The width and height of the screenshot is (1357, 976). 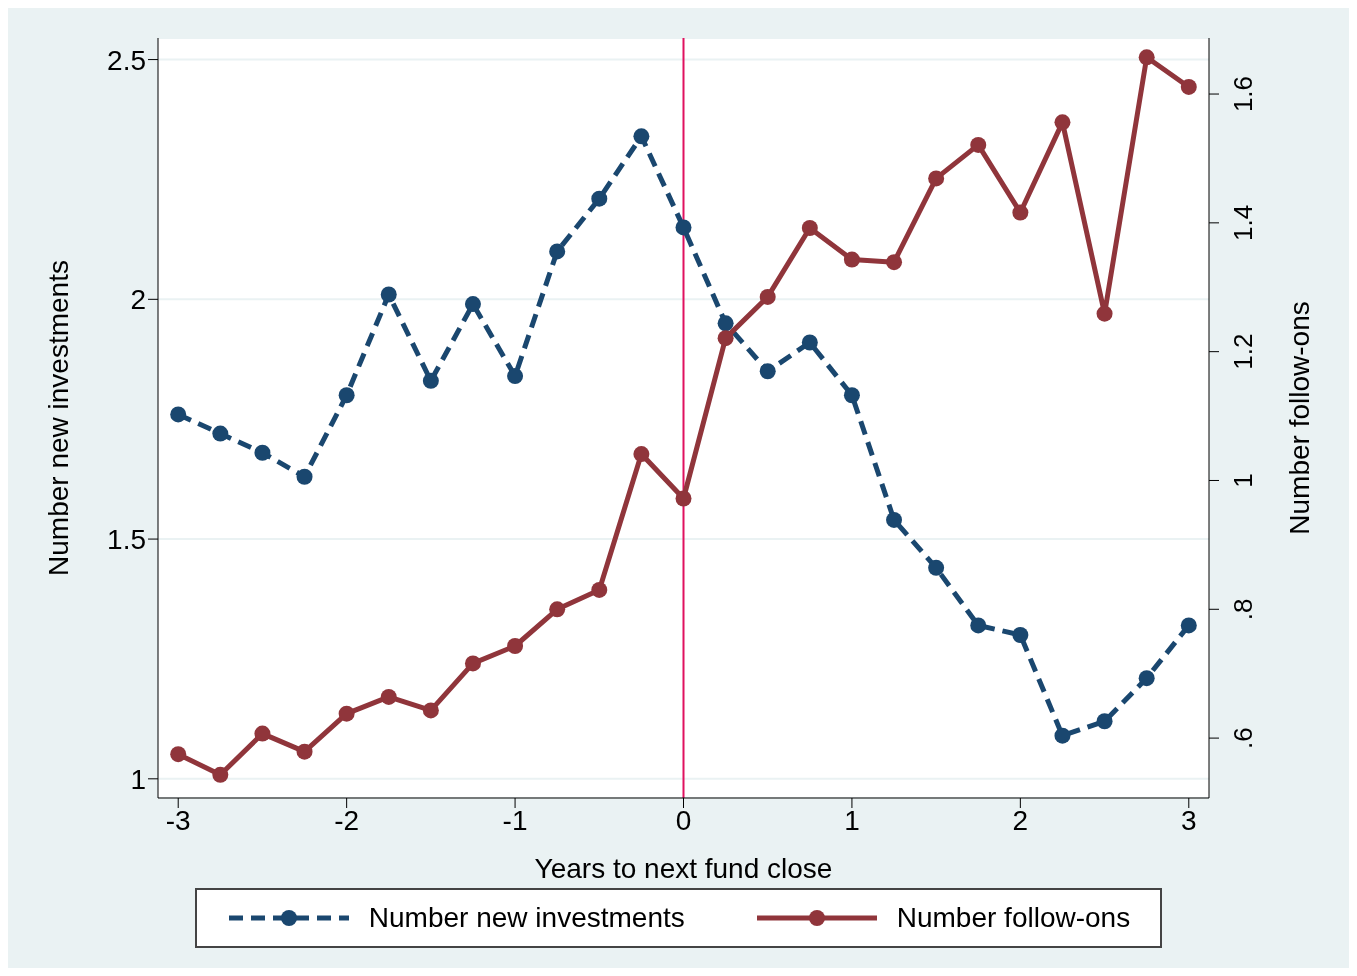 What do you see at coordinates (515, 820) in the screenshot?
I see `x-tick-label: -1` at bounding box center [515, 820].